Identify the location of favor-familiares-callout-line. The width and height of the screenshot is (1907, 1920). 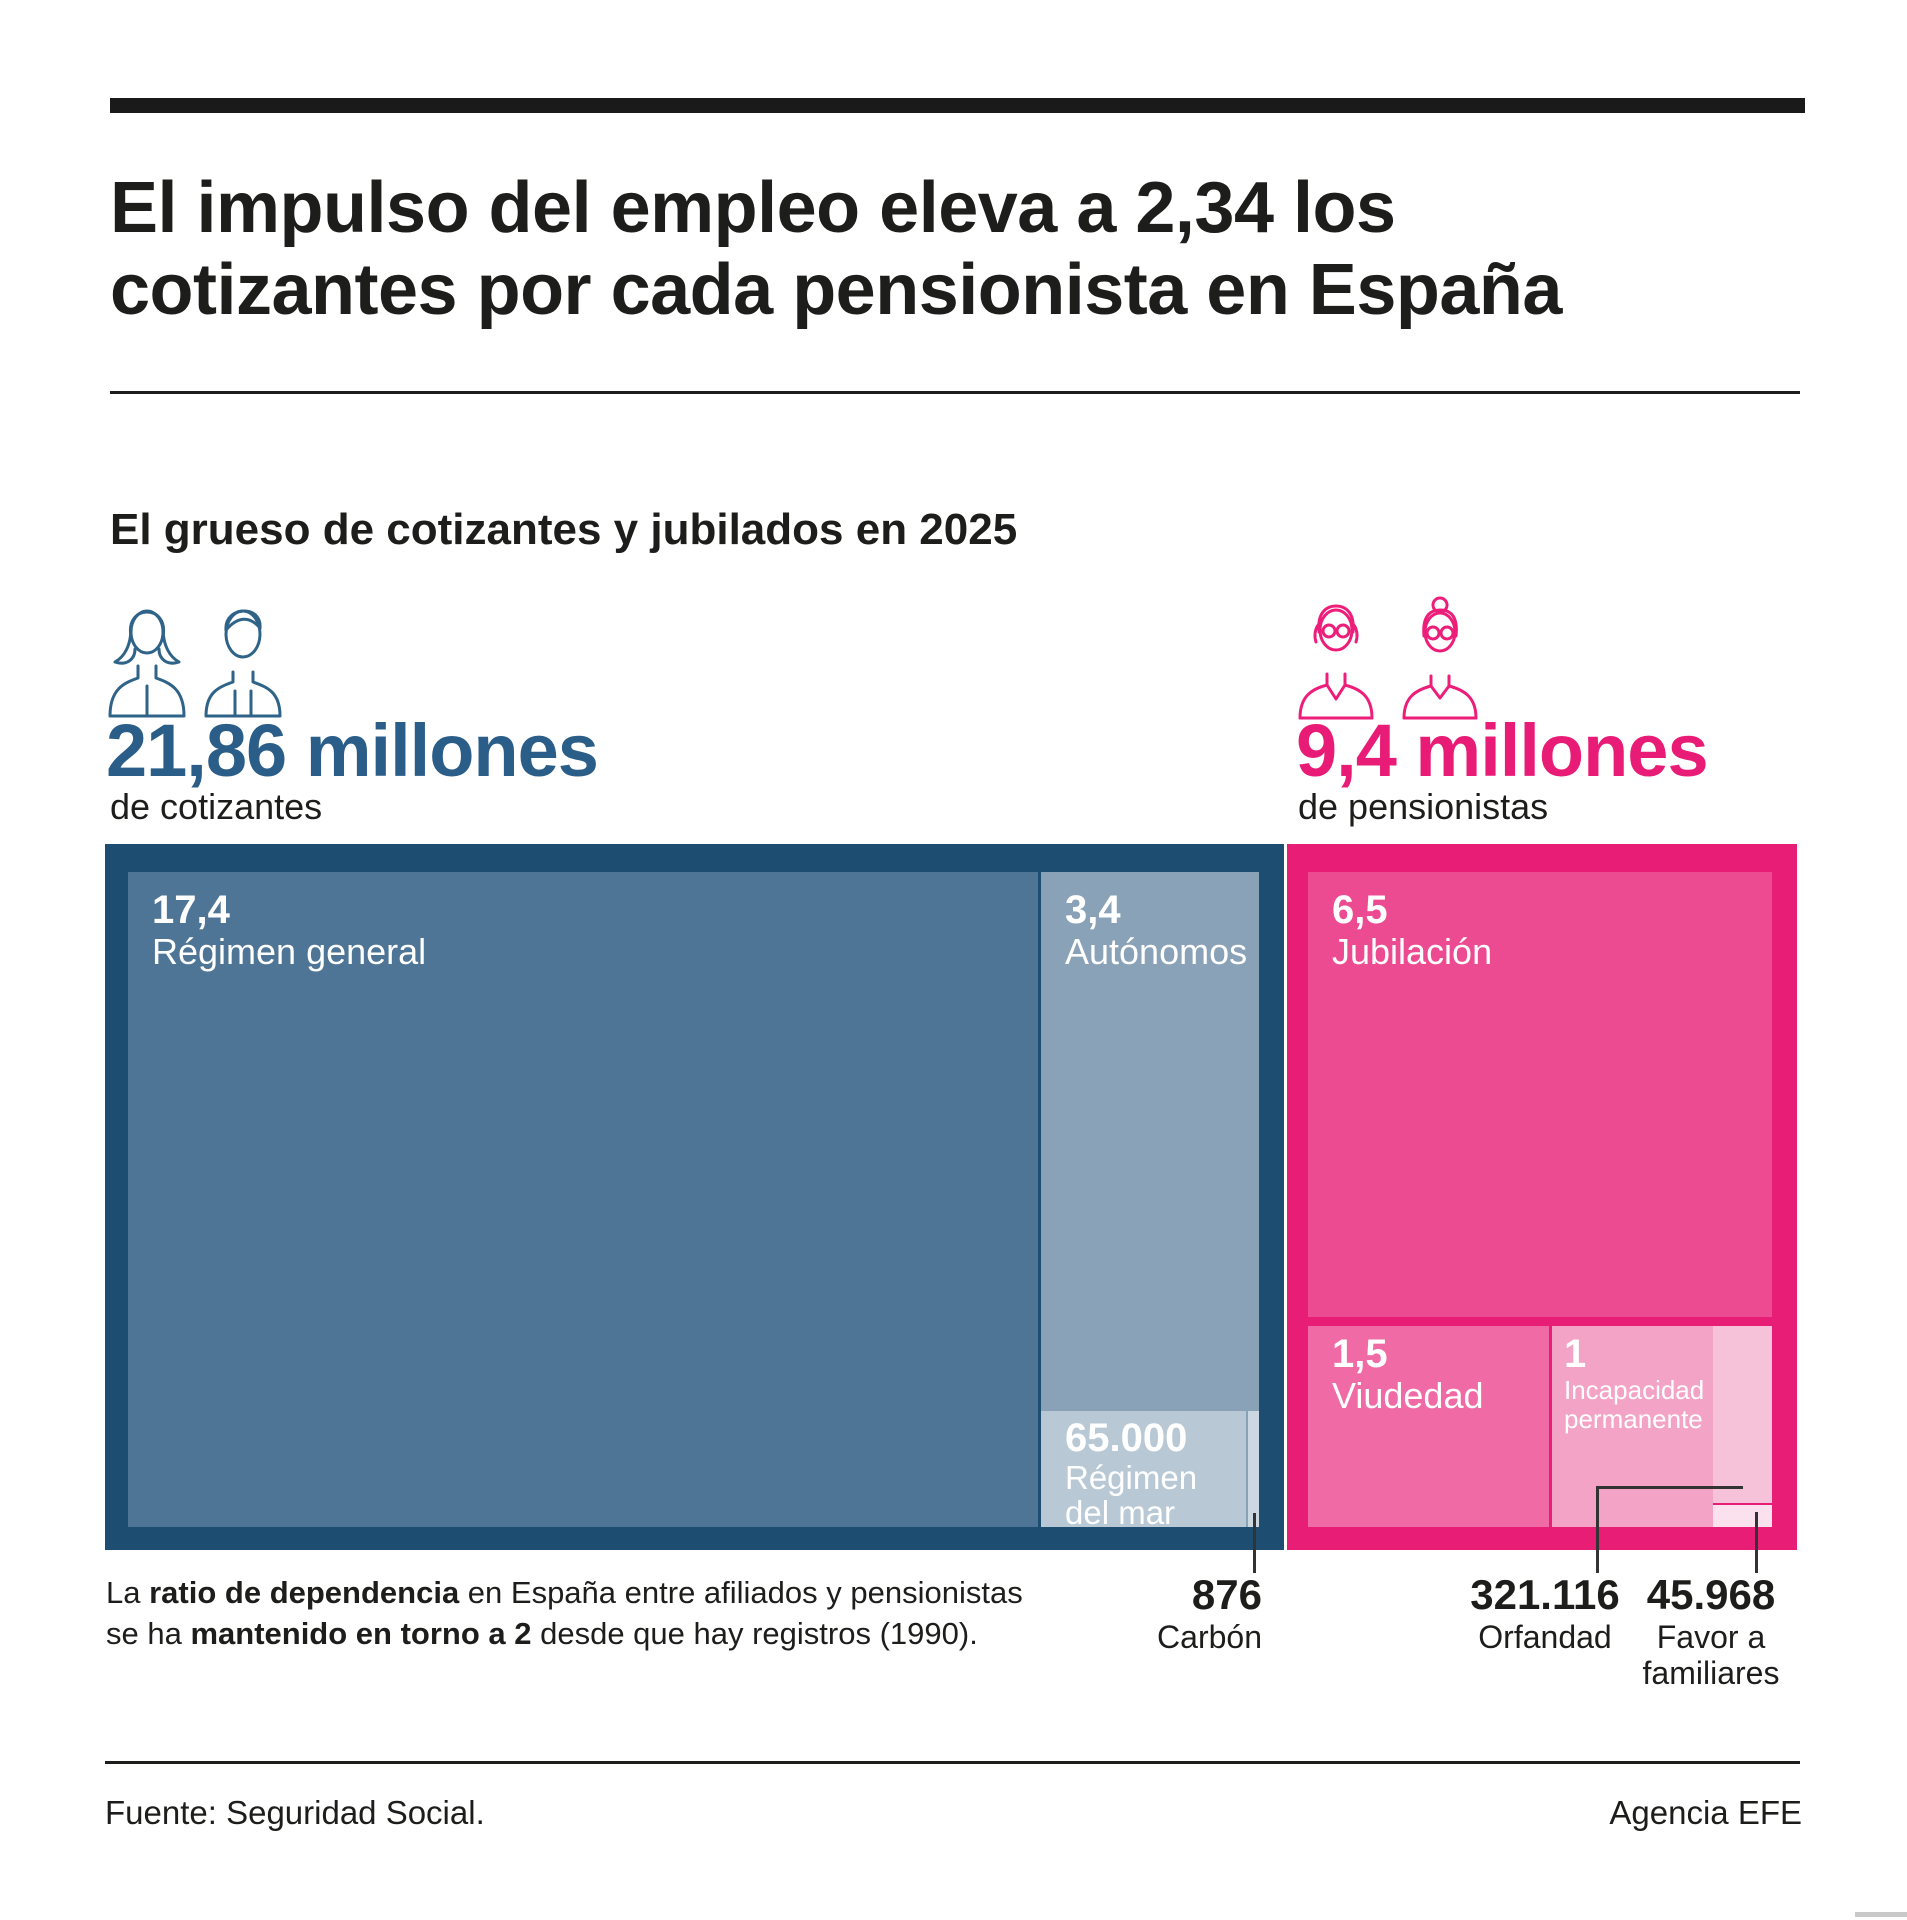
(1756, 1542).